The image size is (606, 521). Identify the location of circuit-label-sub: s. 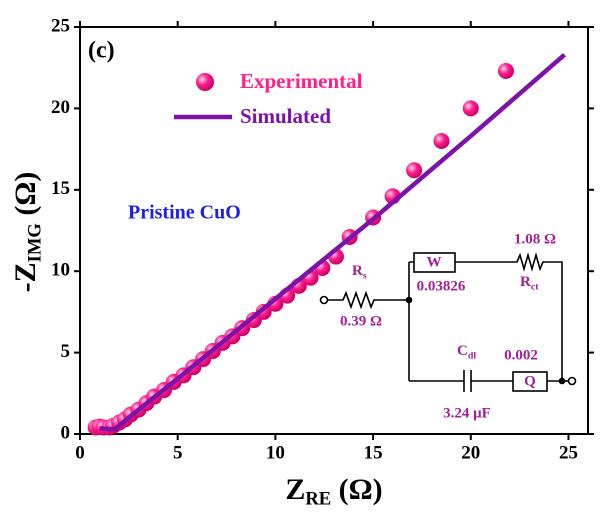
(365, 276).